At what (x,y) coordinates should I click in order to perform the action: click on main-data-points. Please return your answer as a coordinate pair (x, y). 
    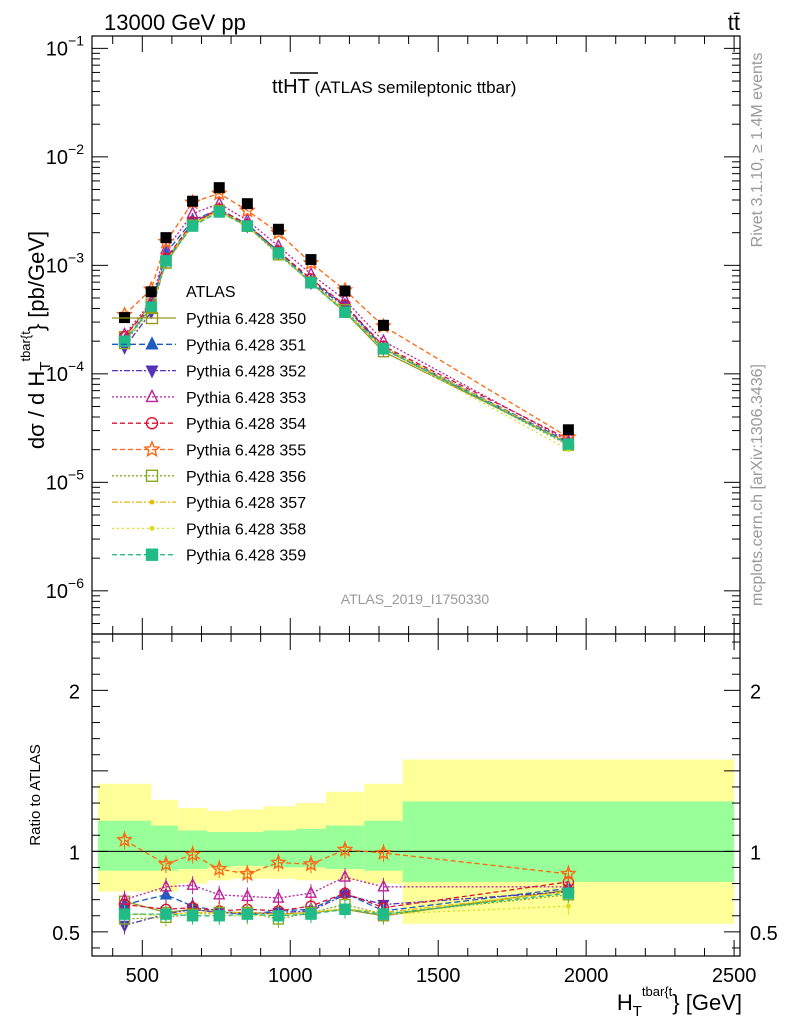
    Looking at the image, I should click on (346, 309).